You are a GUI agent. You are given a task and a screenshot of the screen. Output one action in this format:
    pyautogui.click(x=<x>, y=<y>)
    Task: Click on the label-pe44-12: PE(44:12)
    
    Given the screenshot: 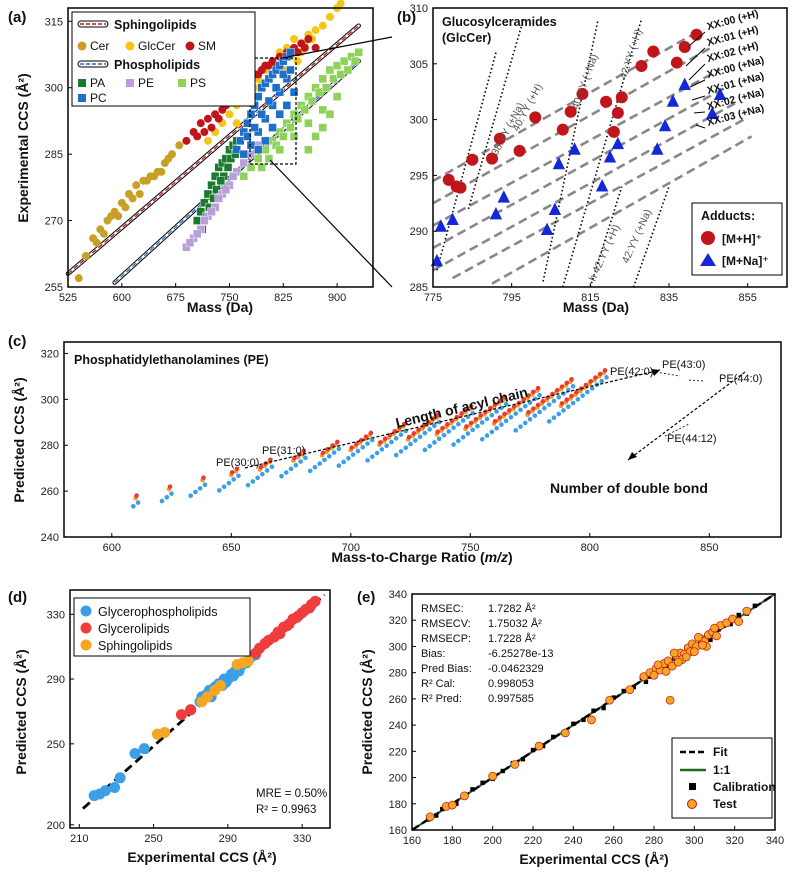 What is the action you would take?
    pyautogui.click(x=692, y=439)
    